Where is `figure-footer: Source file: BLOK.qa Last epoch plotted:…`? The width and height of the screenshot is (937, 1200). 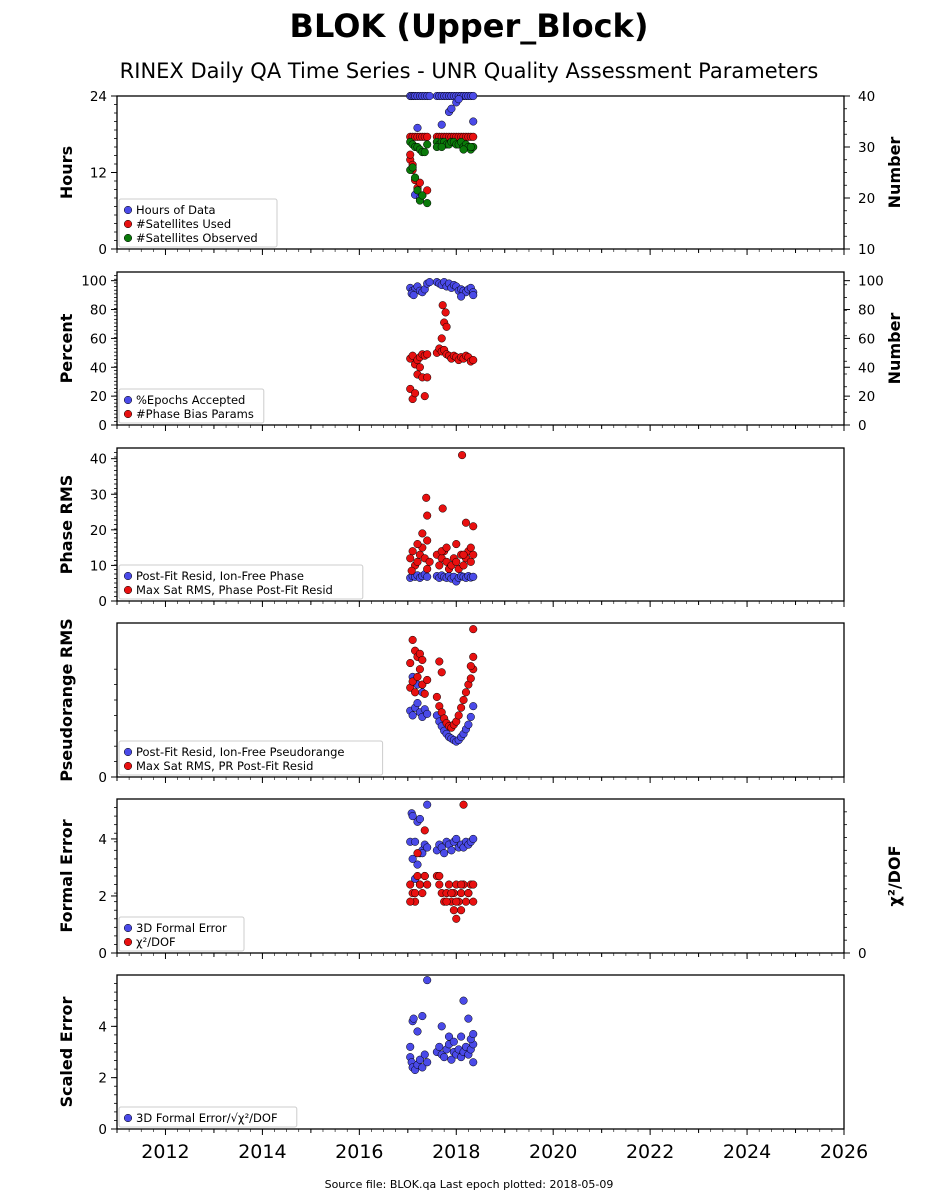
figure-footer: Source file: BLOK.qa Last epoch plotted:… is located at coordinates (469, 1184).